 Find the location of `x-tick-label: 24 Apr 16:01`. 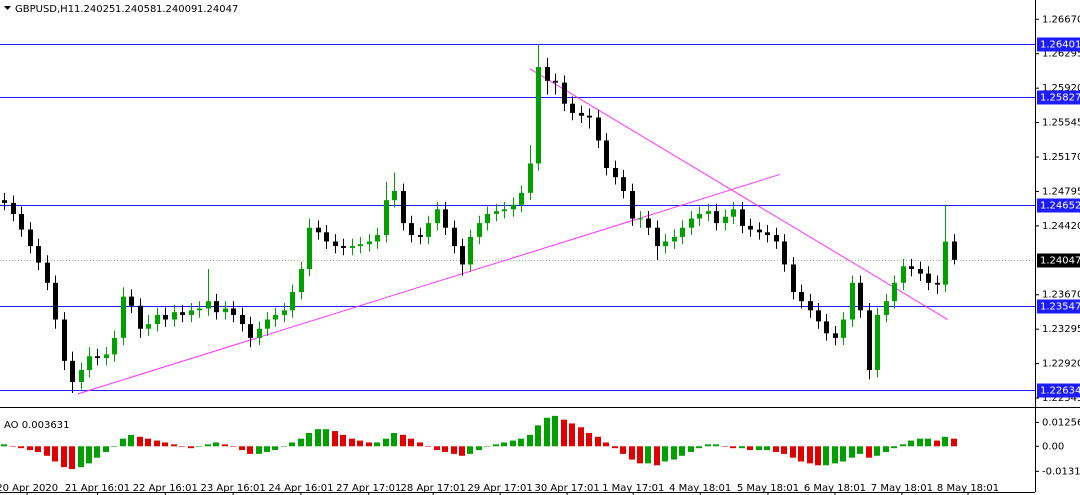

x-tick-label: 24 Apr 16:01 is located at coordinates (300, 488).